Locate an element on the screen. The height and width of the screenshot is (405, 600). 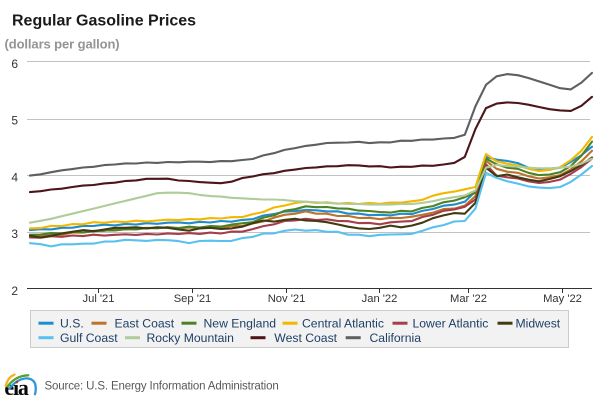
svg-text: U.S. is located at coordinates (72, 323).